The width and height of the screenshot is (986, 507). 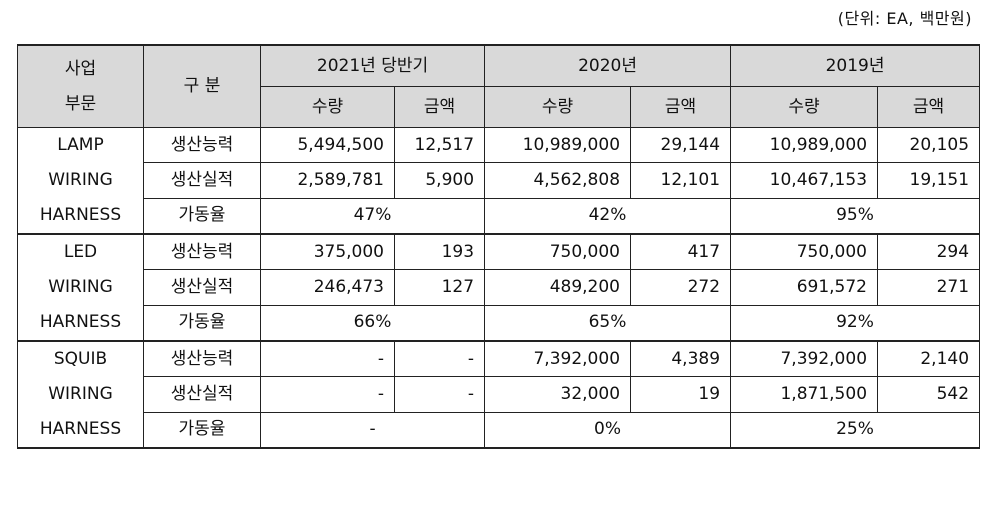 I want to click on cell: 691,572, so click(x=804, y=287).